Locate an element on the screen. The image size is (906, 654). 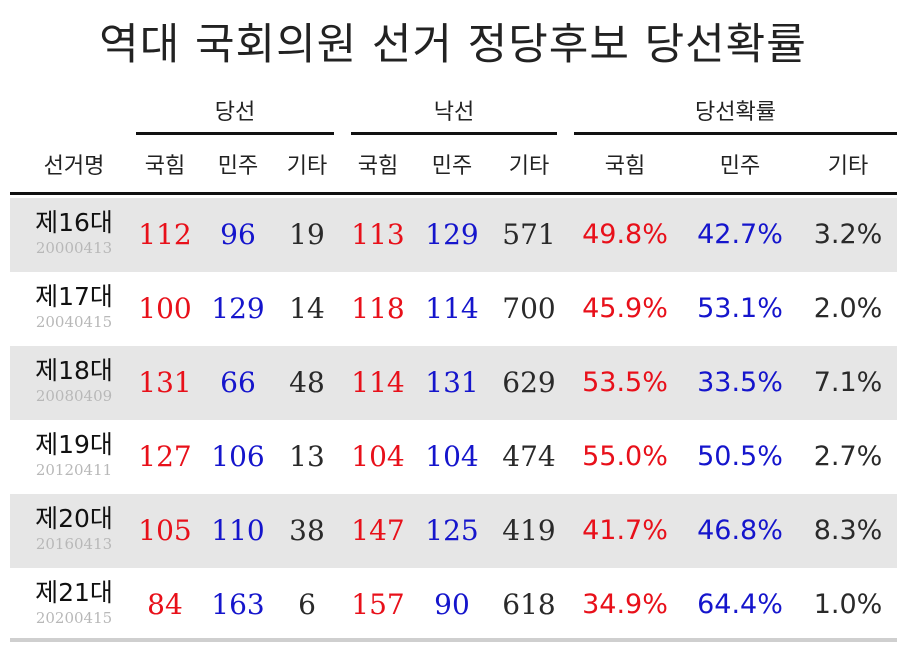
rate-dem-cell: 33.5% is located at coordinates (740, 382).